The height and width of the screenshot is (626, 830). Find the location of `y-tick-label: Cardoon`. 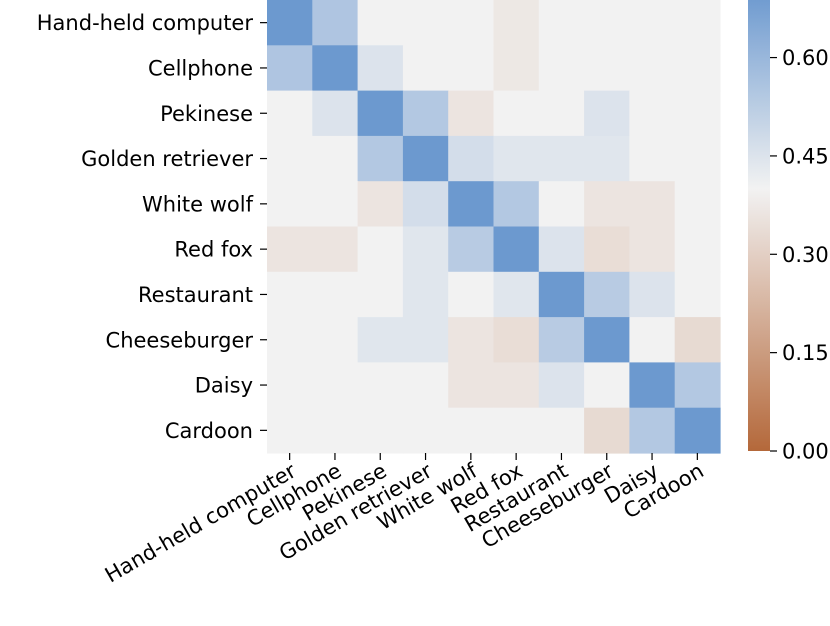

y-tick-label: Cardoon is located at coordinates (209, 431).